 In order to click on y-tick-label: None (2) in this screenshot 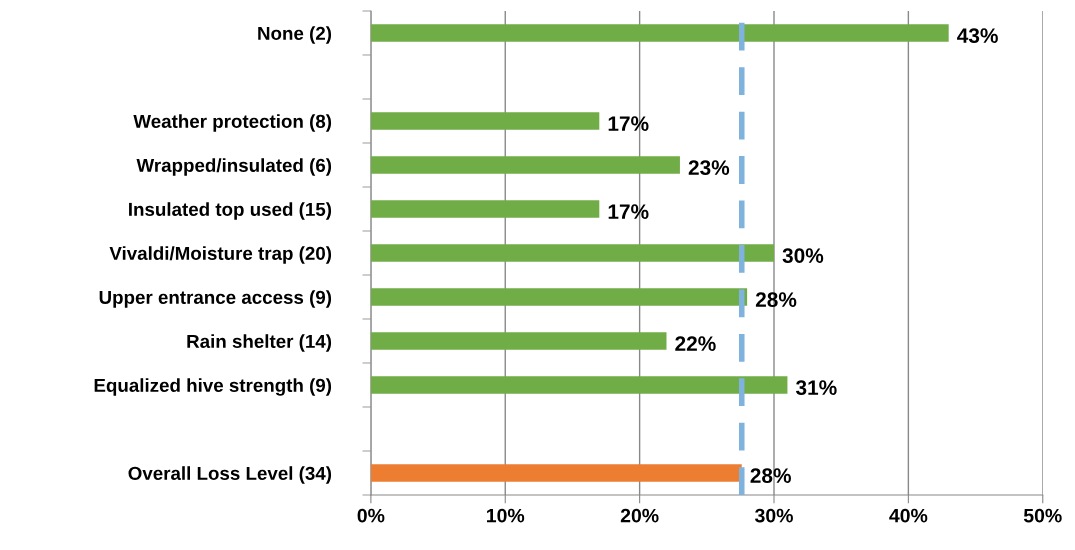, I will do `click(295, 35)`.